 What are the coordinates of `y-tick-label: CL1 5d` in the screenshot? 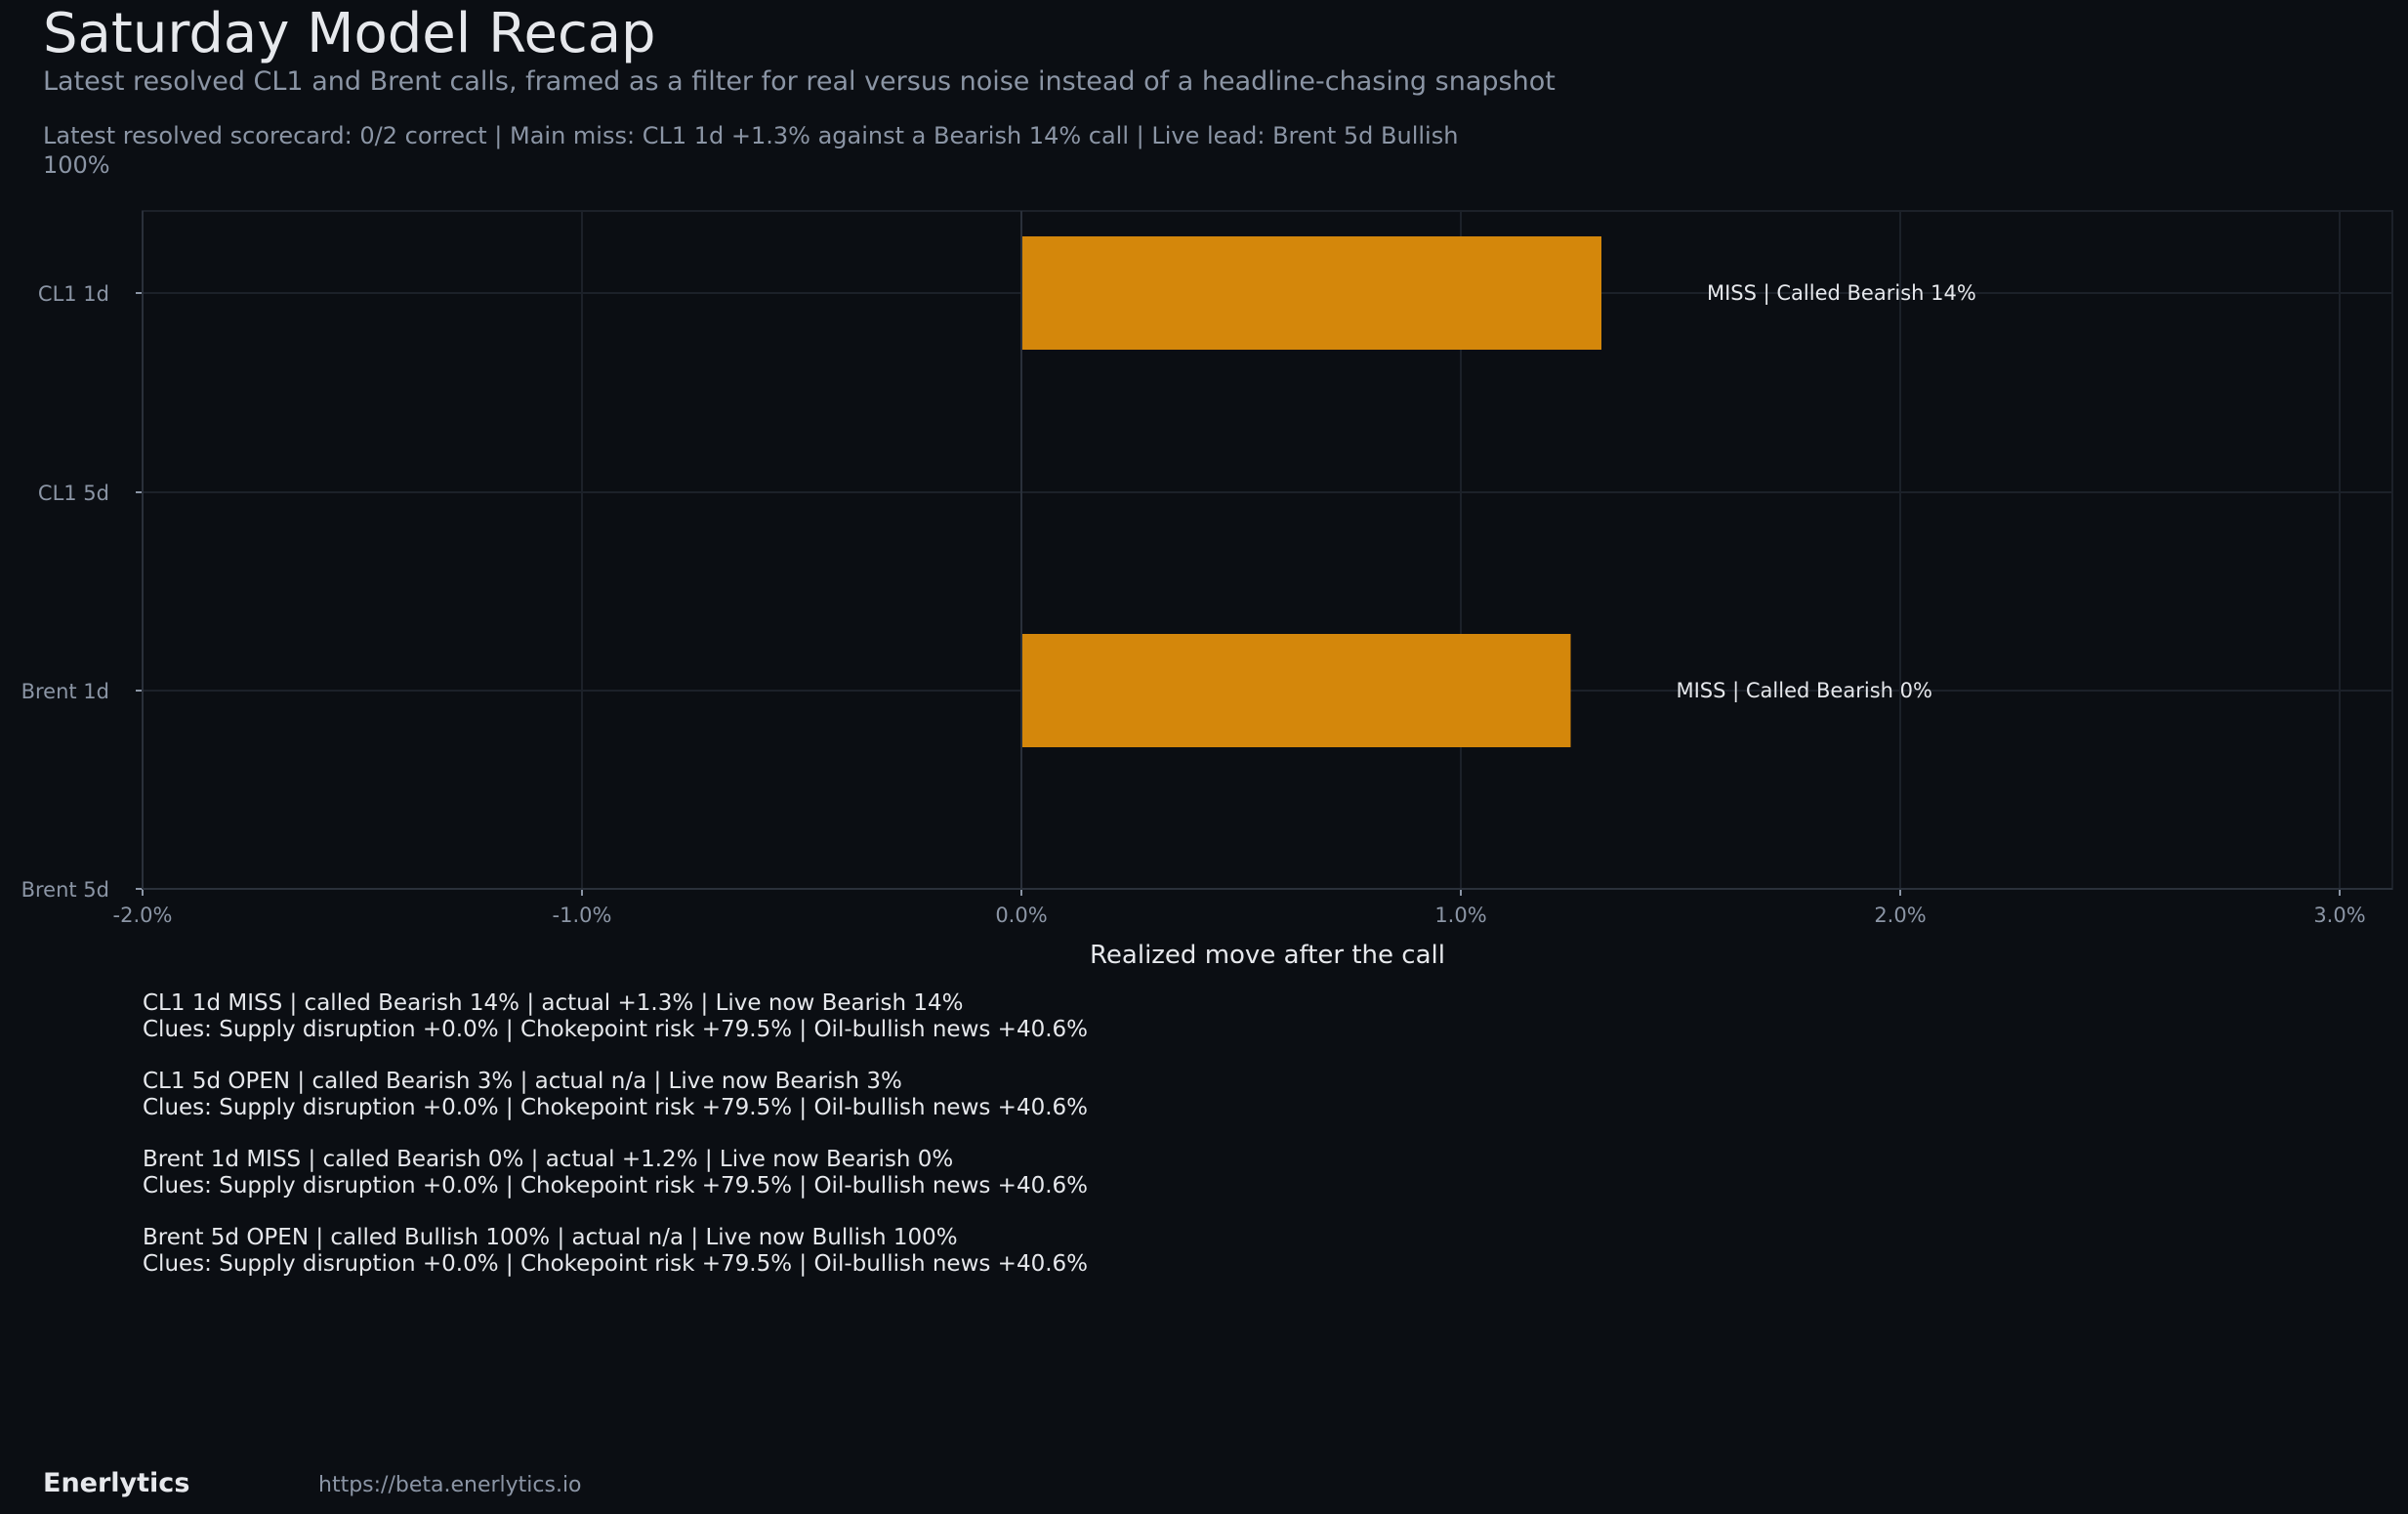 It's located at (73, 493).